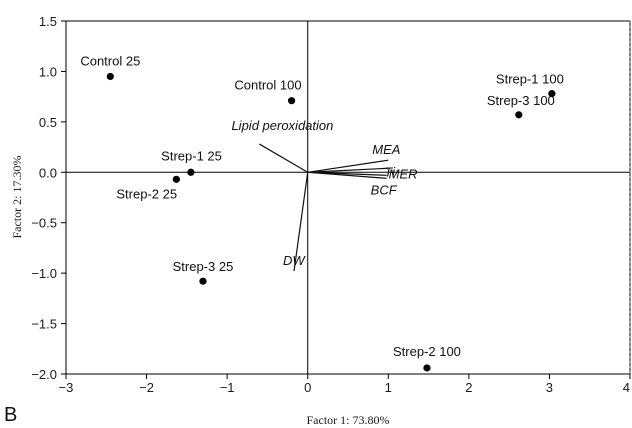  What do you see at coordinates (307, 387) in the screenshot?
I see `x-tick-label: 0` at bounding box center [307, 387].